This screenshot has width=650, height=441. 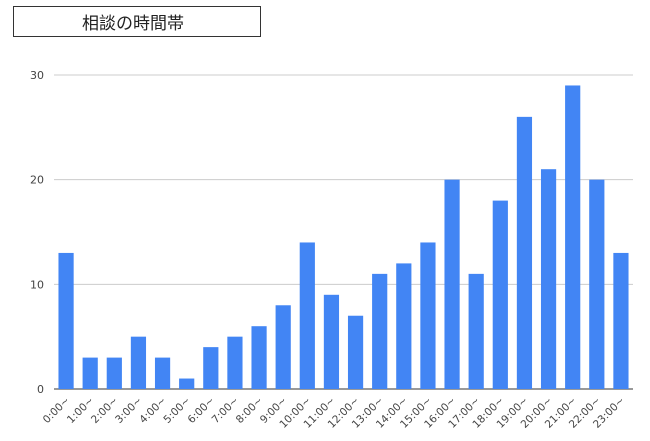 I want to click on y-tick-label-0: 0, so click(x=40, y=389).